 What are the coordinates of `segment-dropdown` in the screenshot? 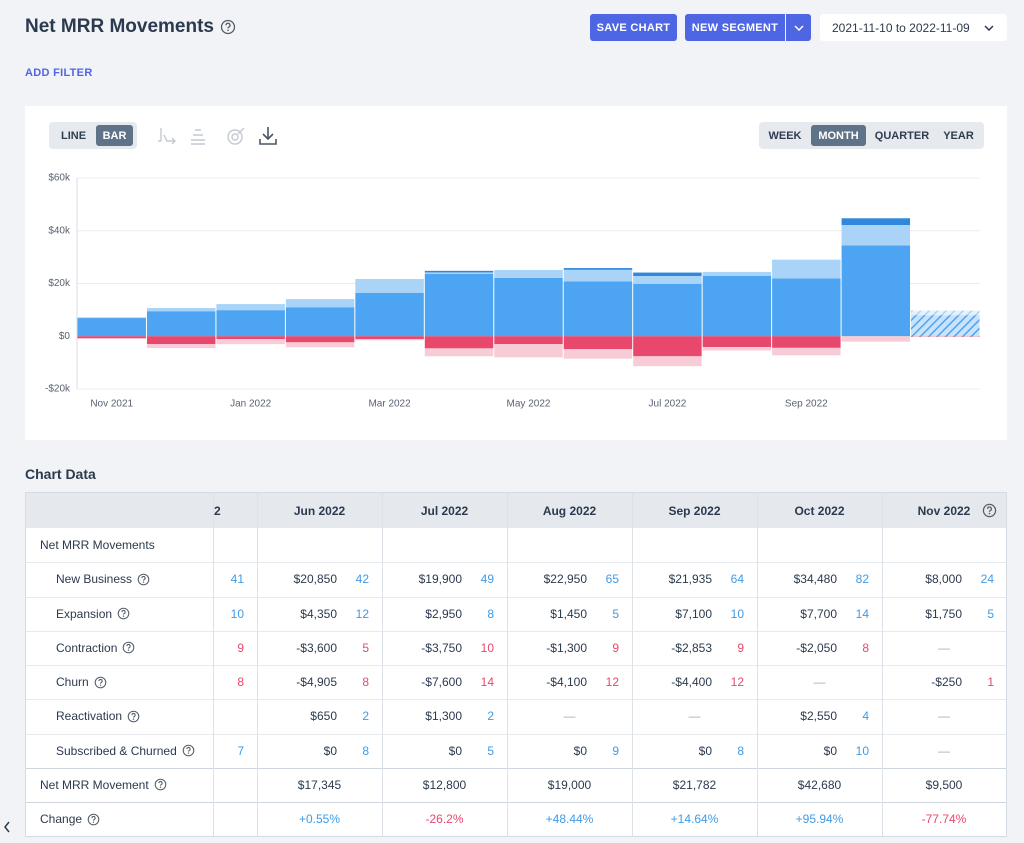 It's located at (798, 27).